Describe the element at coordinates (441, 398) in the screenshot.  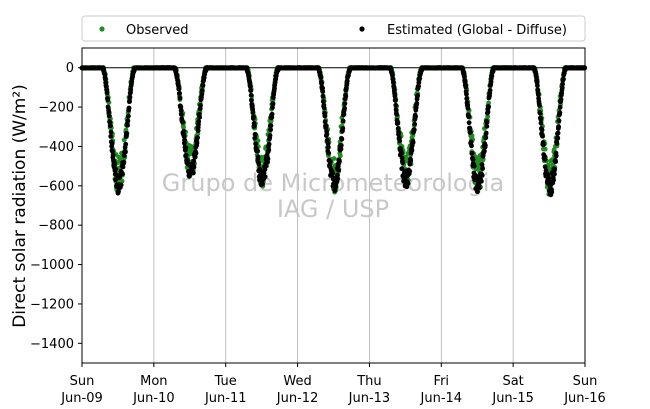
I see `x-tick-date: Jun-14` at that location.